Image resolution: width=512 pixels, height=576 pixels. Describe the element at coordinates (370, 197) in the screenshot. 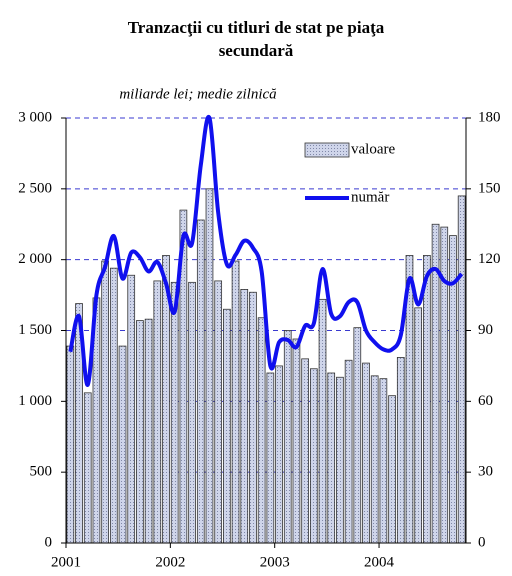

I see `legend-label: număr` at that location.